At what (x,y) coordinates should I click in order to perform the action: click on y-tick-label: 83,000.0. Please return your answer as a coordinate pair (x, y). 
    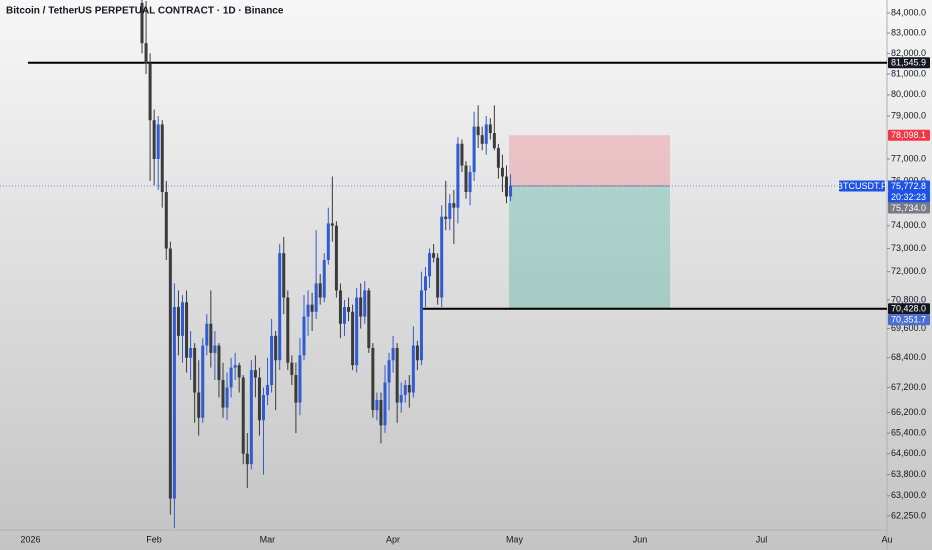
    Looking at the image, I should click on (908, 32).